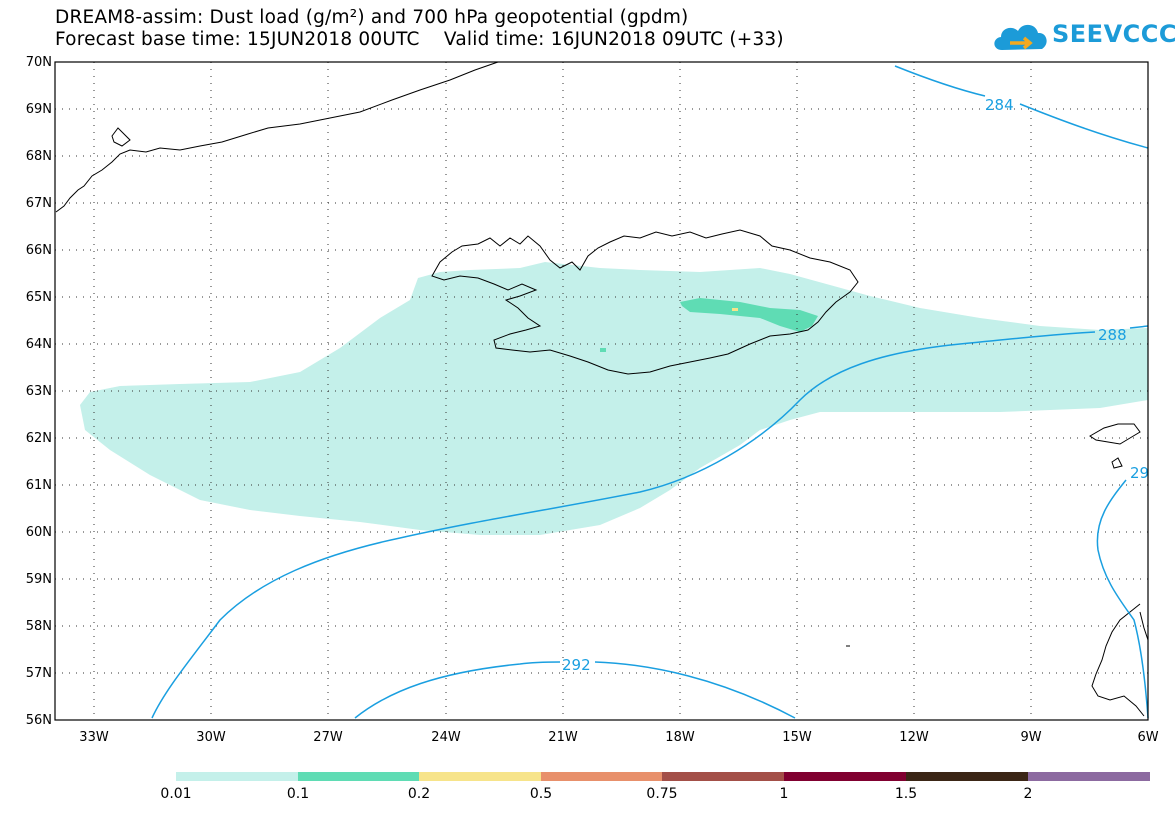  I want to click on lon-label: 9W, so click(1031, 737).